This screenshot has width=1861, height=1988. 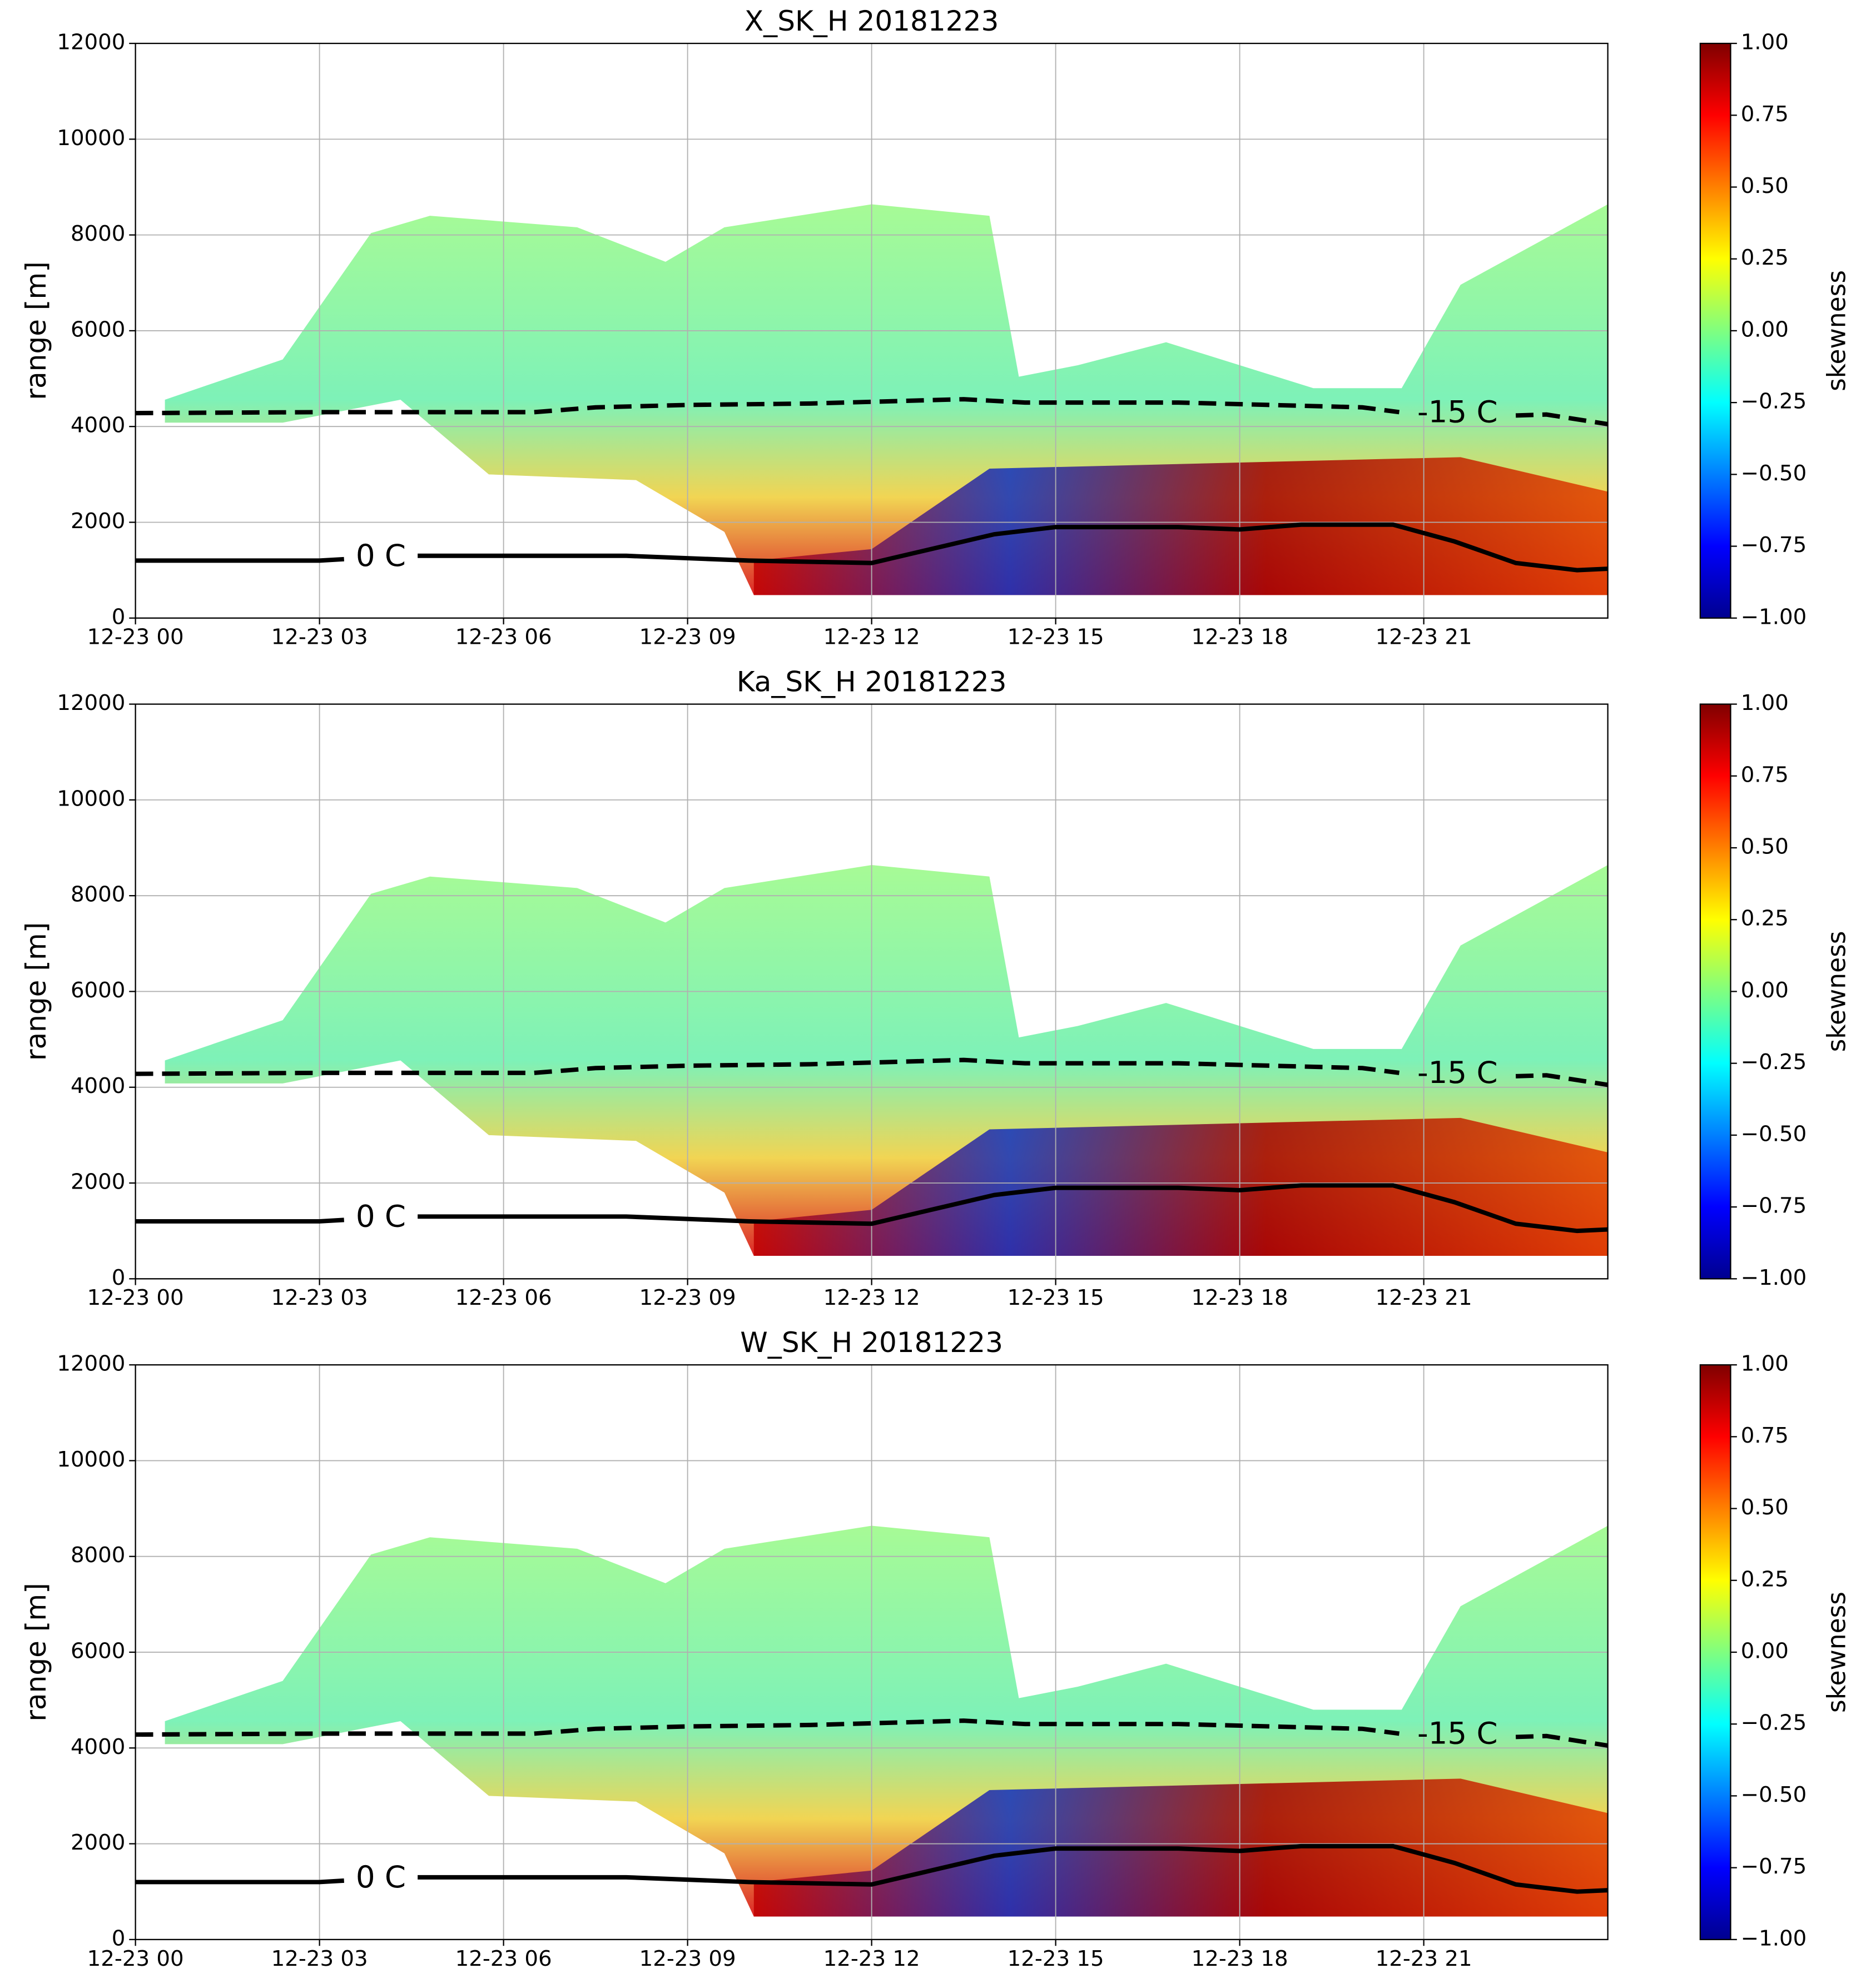 What do you see at coordinates (872, 21) in the screenshot?
I see `chart-title: X_SK_H 20181223` at bounding box center [872, 21].